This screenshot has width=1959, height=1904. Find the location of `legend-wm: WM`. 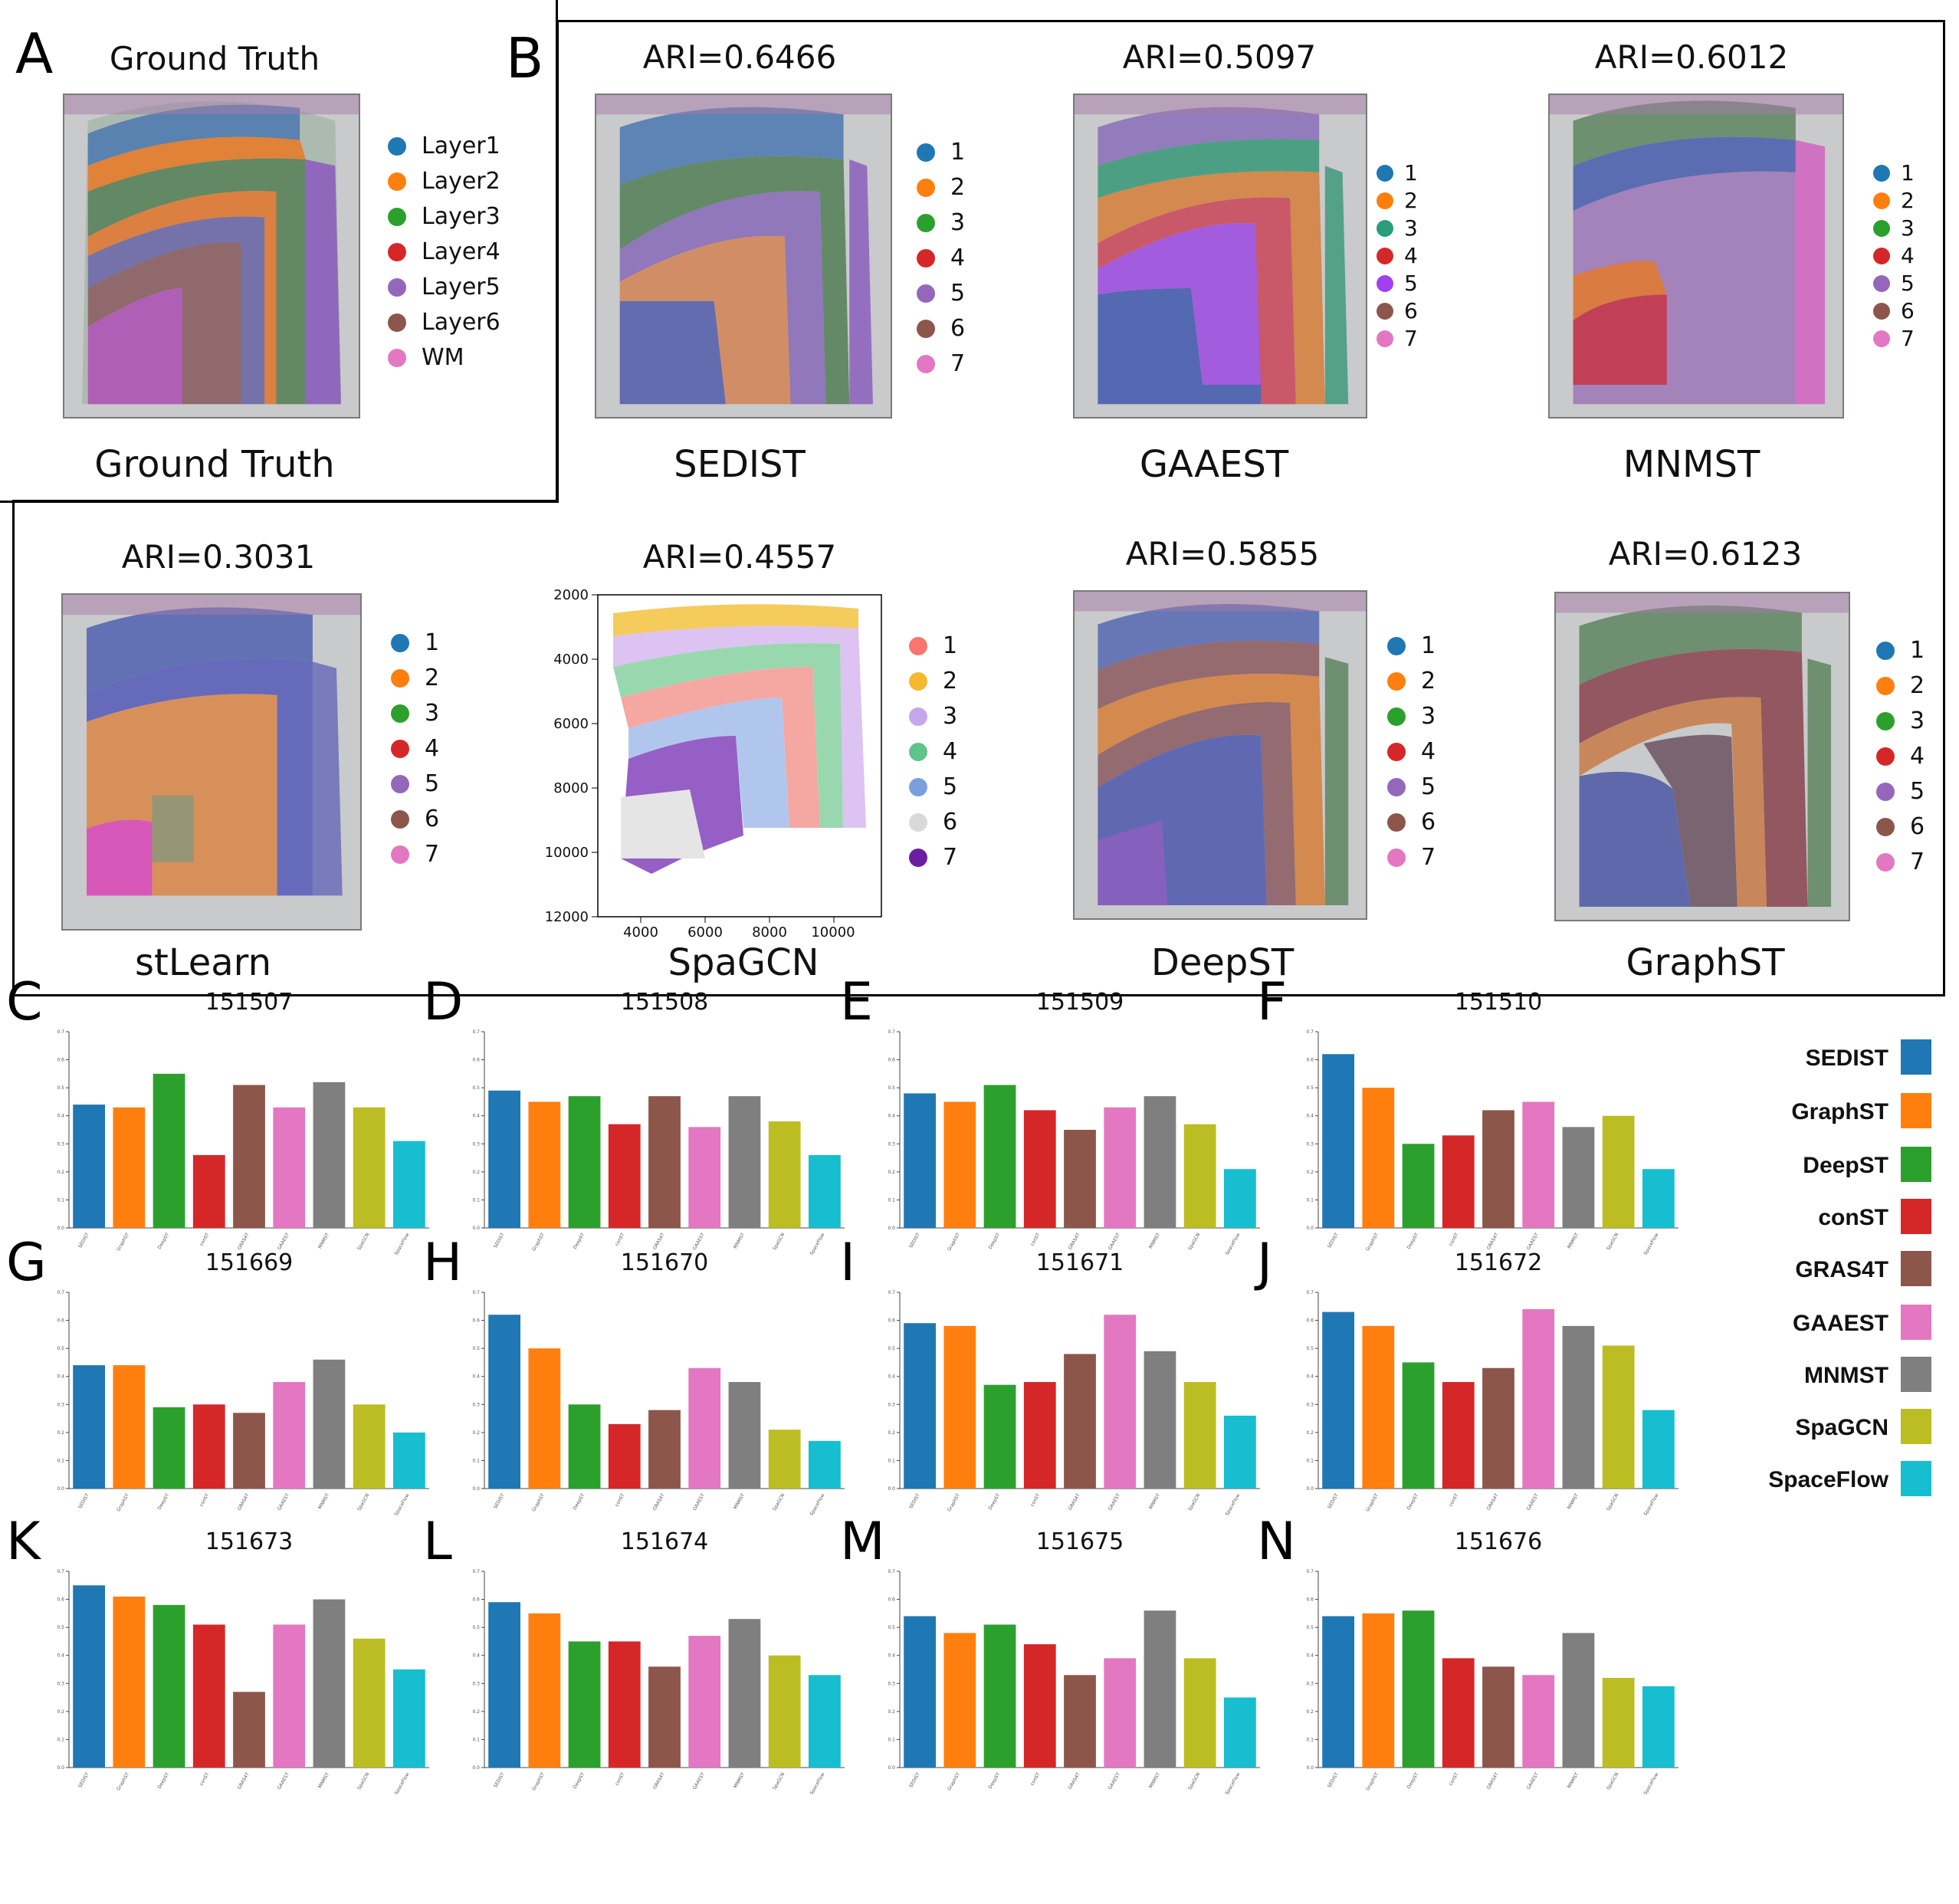

legend-wm: WM is located at coordinates (443, 357).